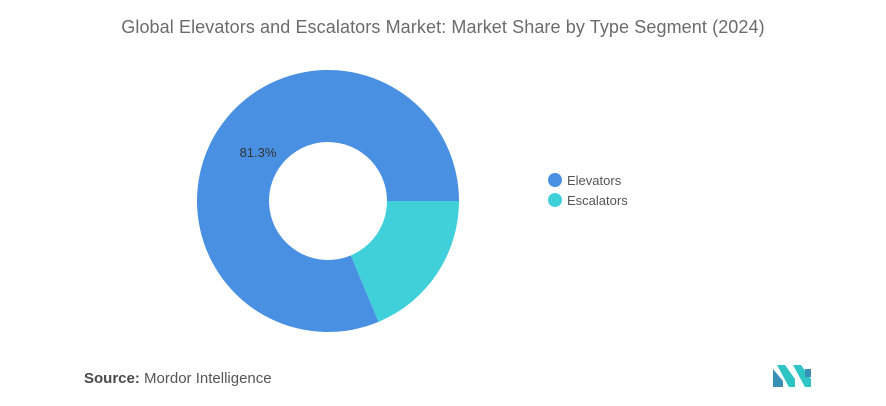 The width and height of the screenshot is (886, 406). I want to click on mordor-intelligence-logo-icon, so click(792, 376).